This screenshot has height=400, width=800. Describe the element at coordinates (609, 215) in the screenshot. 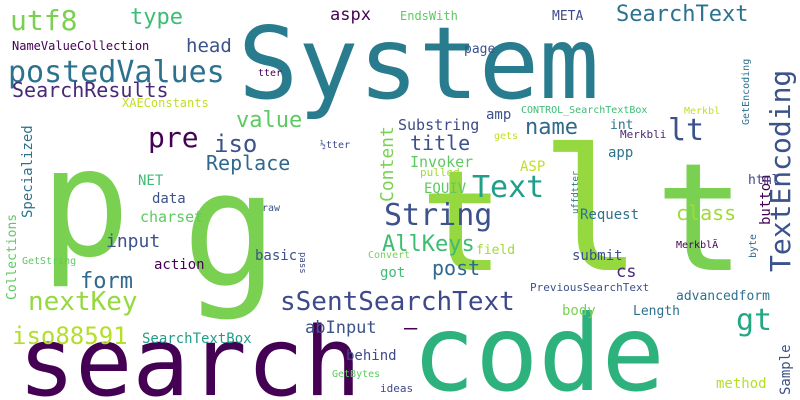

I see `cloud-word: Request` at that location.